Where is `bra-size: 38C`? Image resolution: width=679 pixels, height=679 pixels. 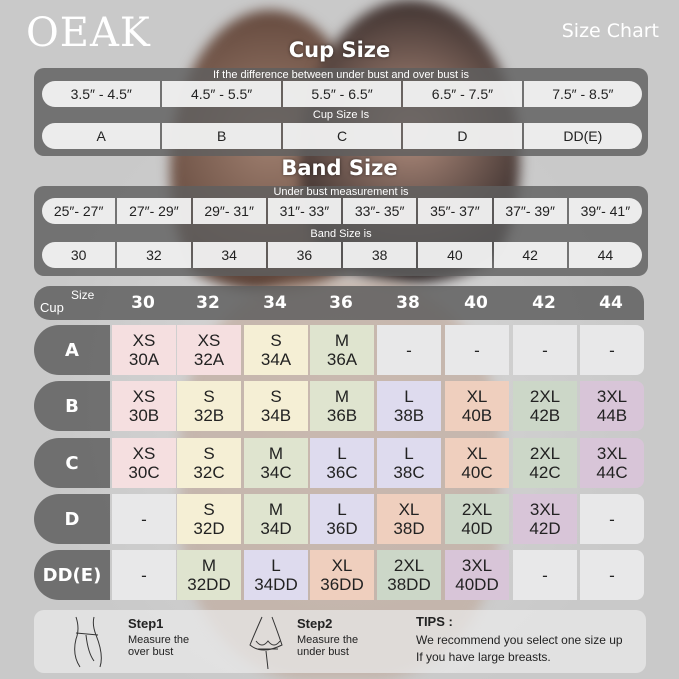 bra-size: 38C is located at coordinates (409, 472).